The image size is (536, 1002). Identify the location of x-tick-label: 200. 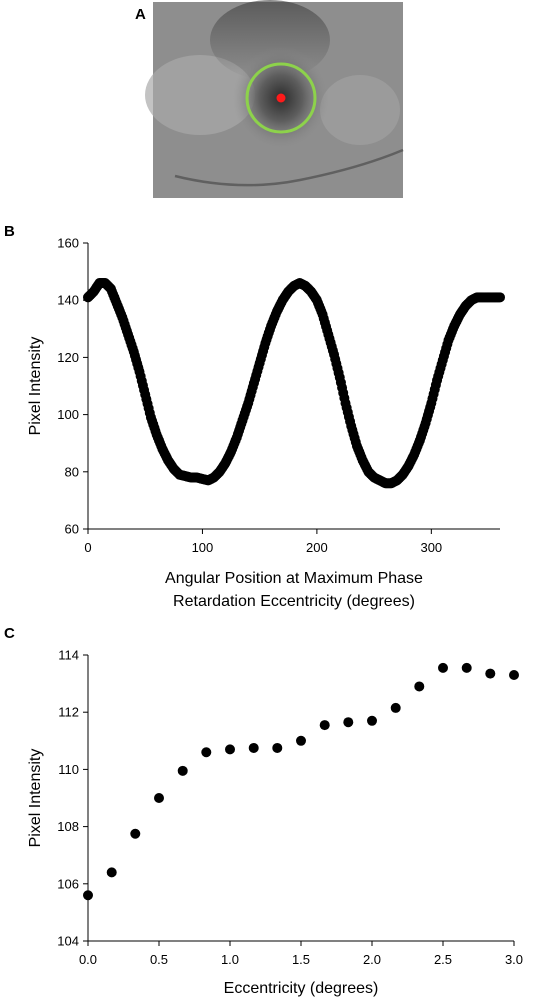
(317, 547).